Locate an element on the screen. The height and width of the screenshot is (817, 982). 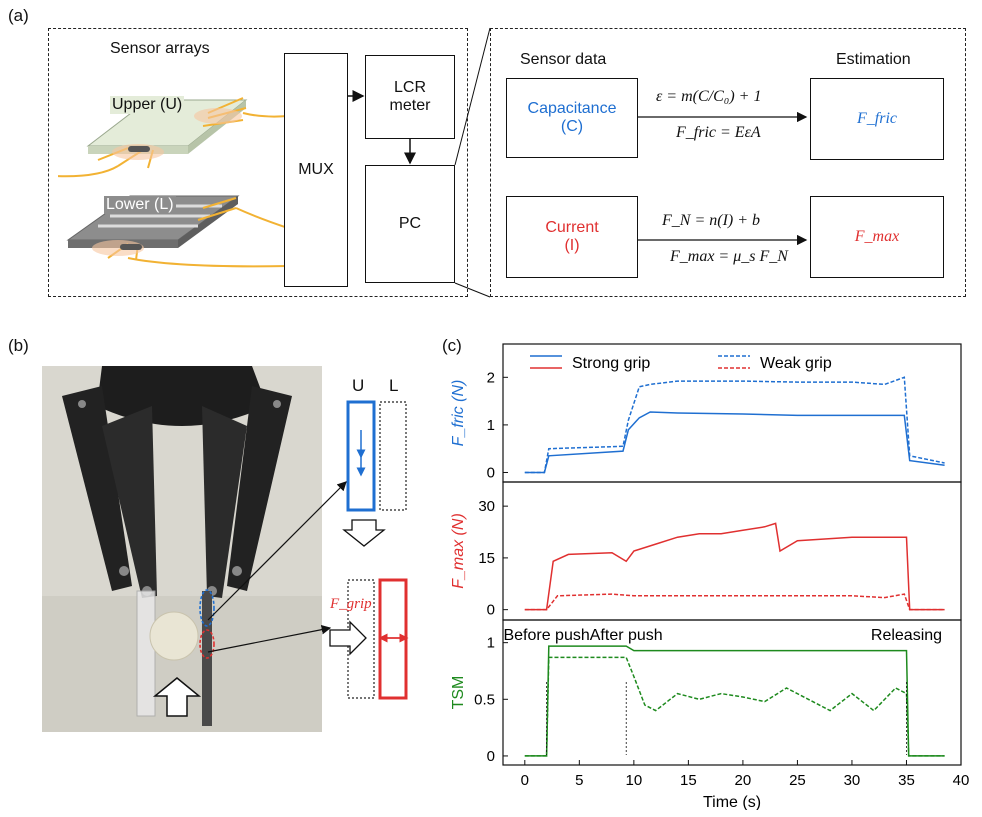
y-axis-label: F_fric (N) is located at coordinates (458, 413).